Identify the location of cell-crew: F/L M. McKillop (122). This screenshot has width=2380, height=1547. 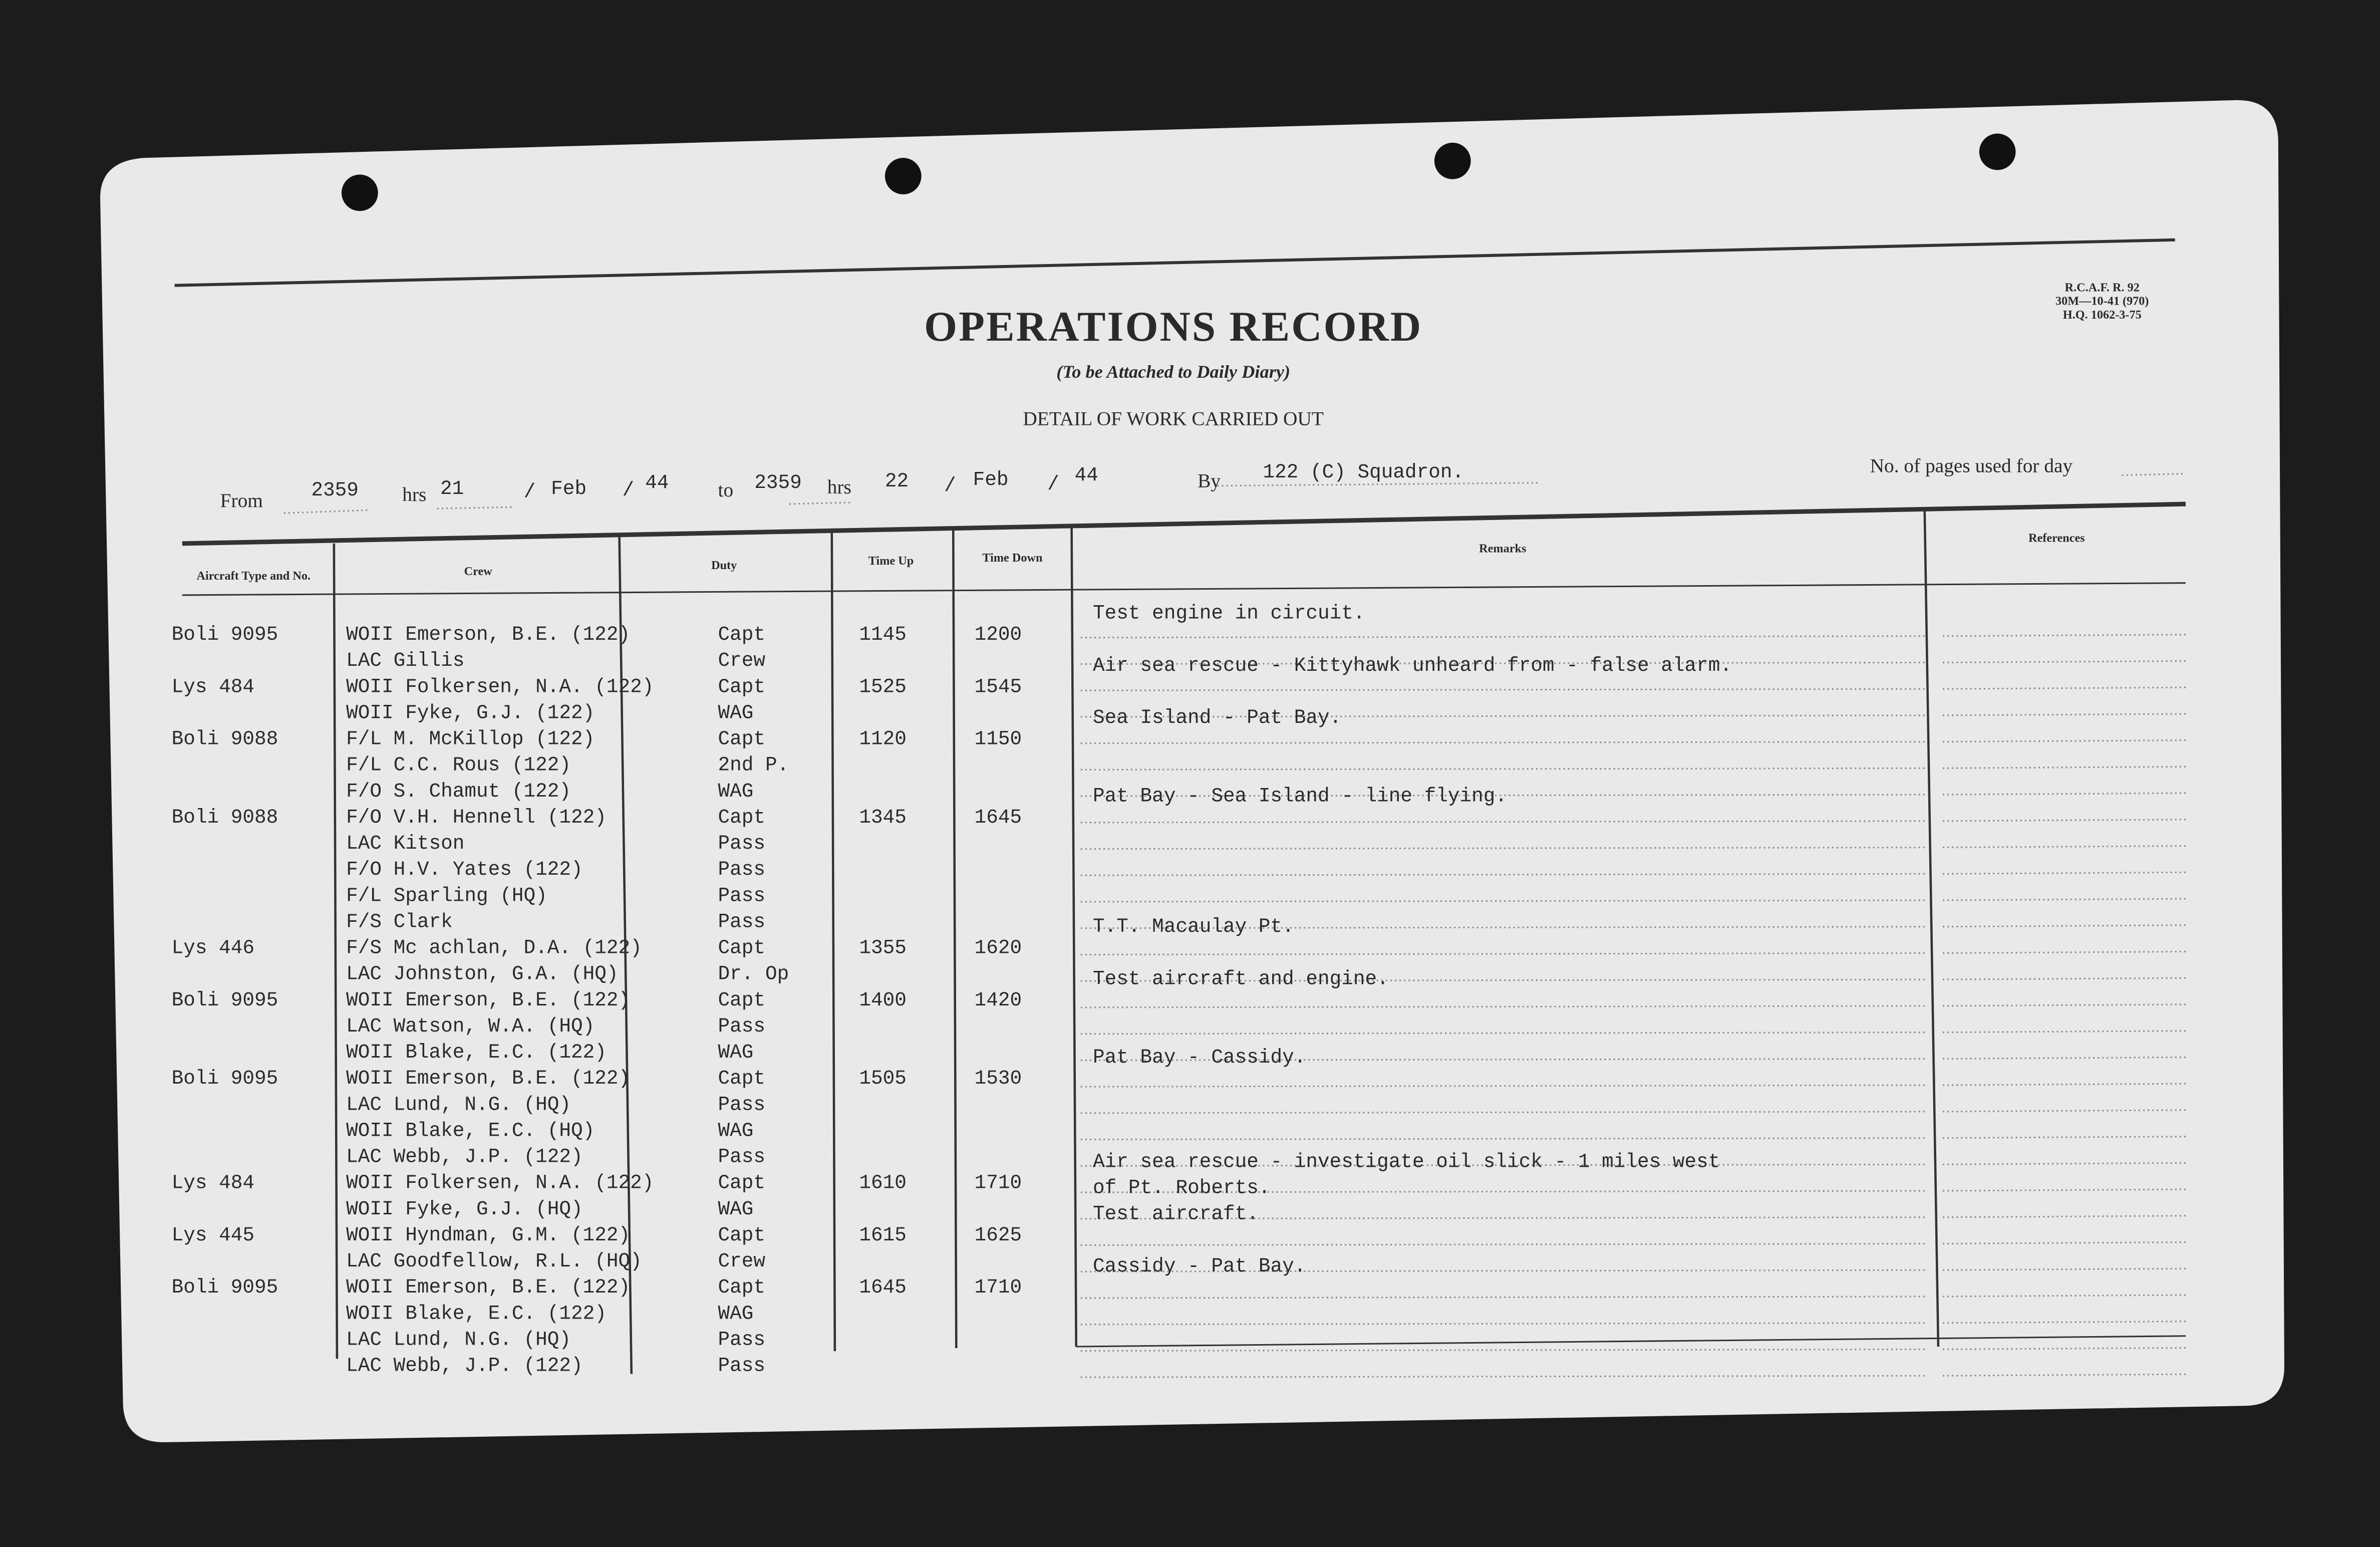
(470, 739).